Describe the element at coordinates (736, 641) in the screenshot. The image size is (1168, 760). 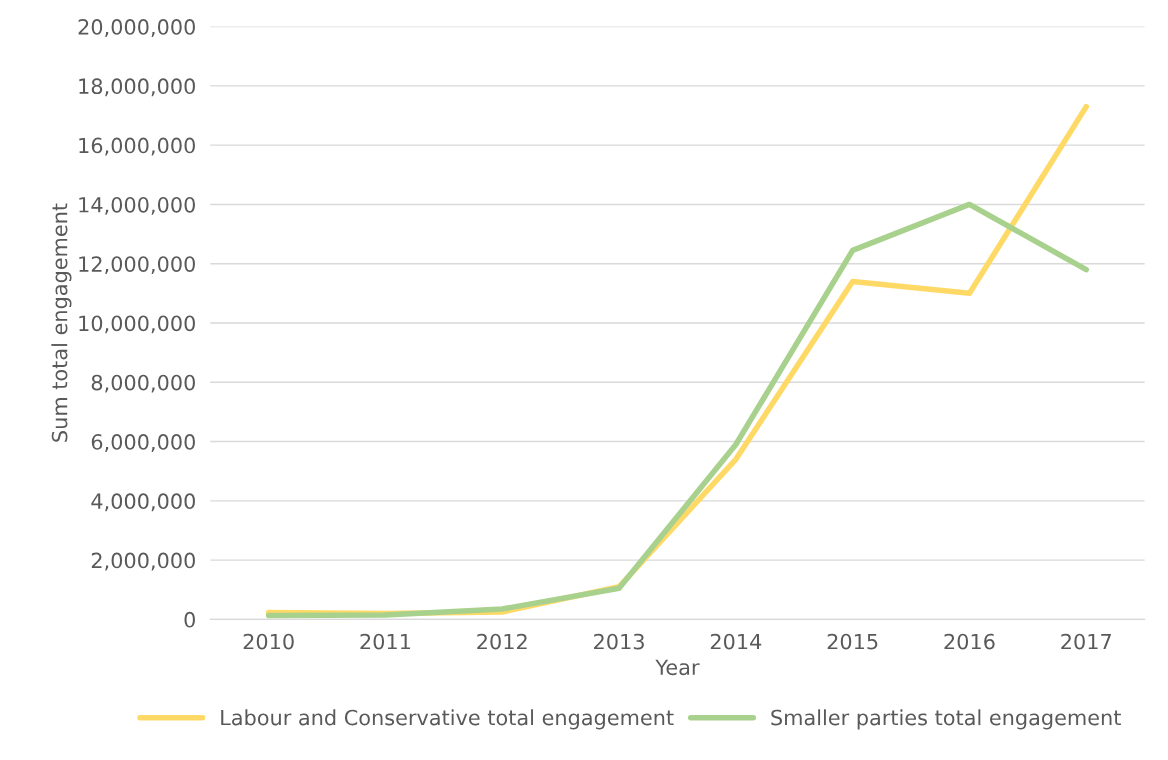
I see `x-tick-label: 2014` at that location.